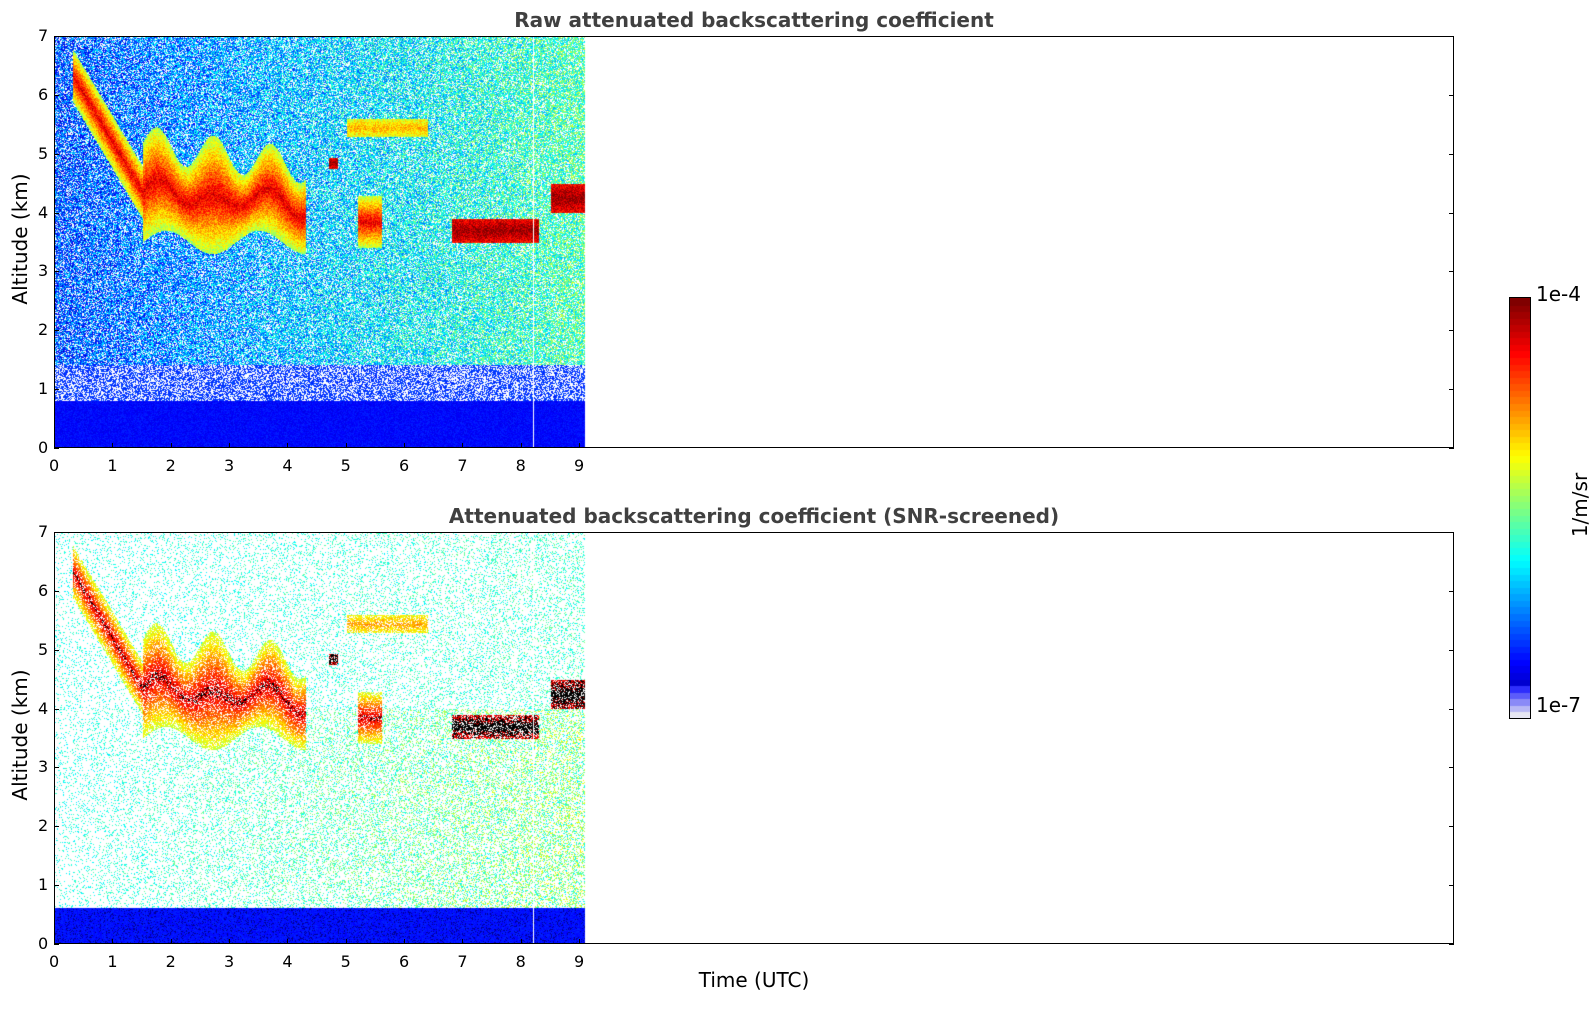 The width and height of the screenshot is (1595, 1020). Describe the element at coordinates (1558, 705) in the screenshot. I see `colorbar-min-label: 1e-7` at that location.